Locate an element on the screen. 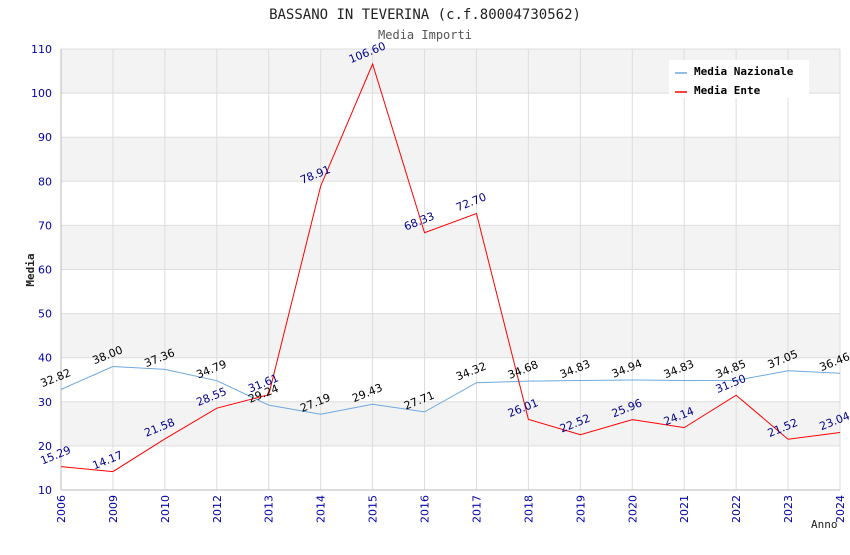  y-tick-labels: 10 20 30 40 50 60 70 80 90 100 110 is located at coordinates (41, 270).